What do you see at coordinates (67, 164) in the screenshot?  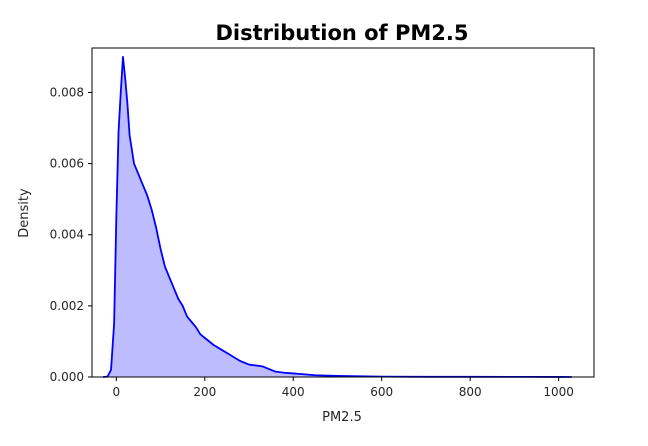 I see `y-tick-label: 0.006` at bounding box center [67, 164].